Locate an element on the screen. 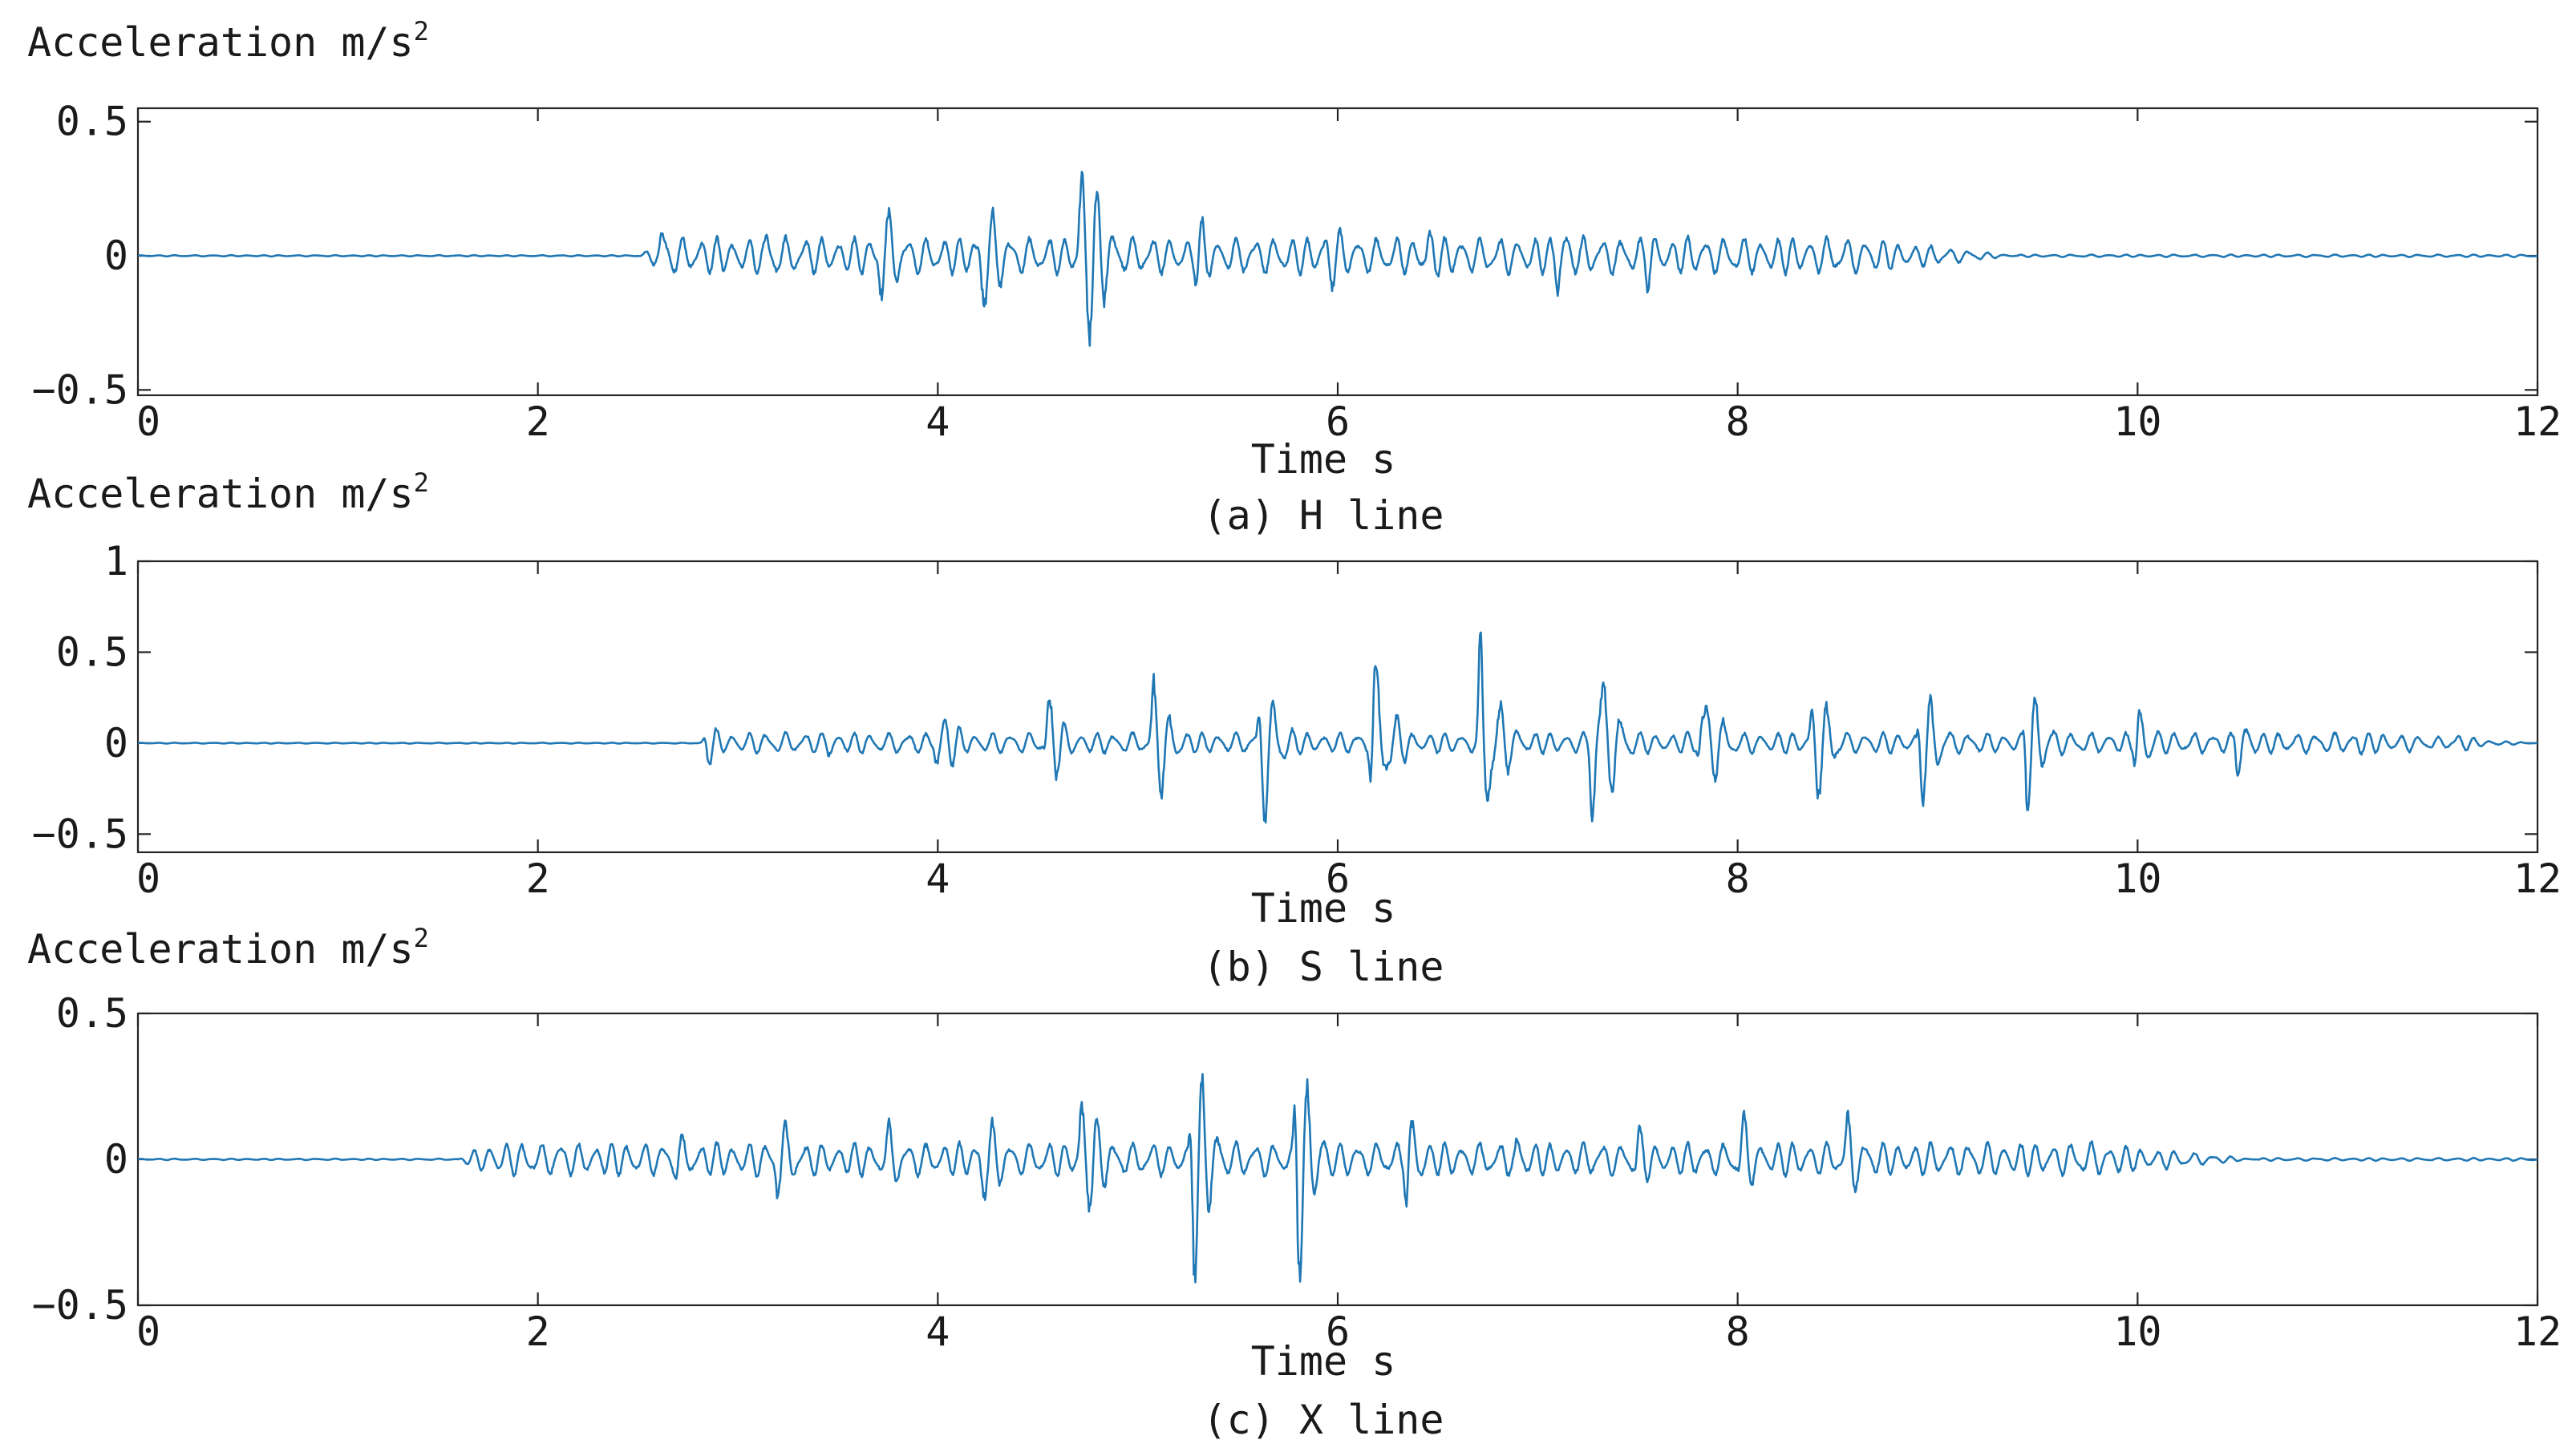 This screenshot has width=2576, height=1456. panel-c-x-axis-title: Time s is located at coordinates (1323, 1361).